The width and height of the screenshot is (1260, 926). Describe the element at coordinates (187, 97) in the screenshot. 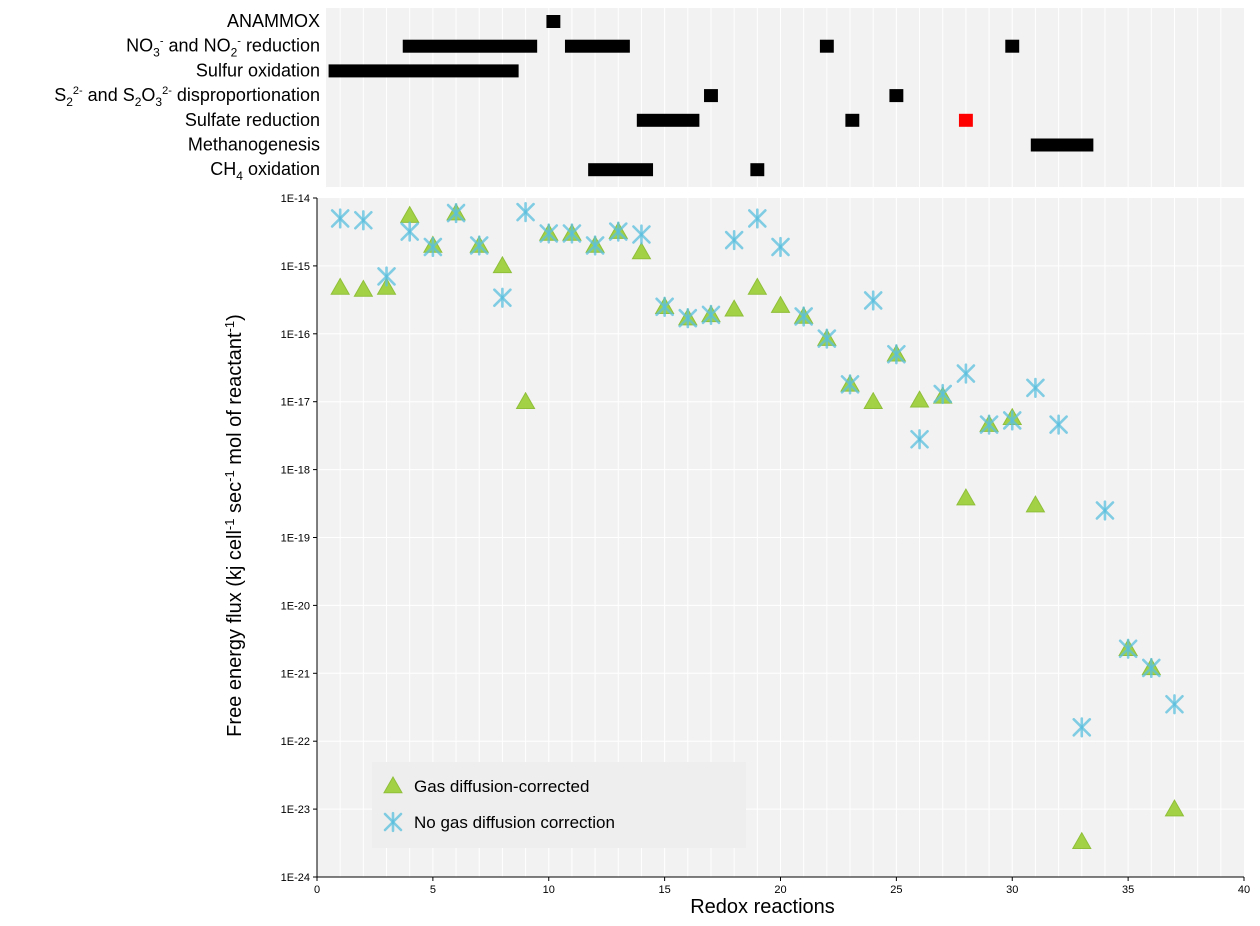

I see `category-label: S22- and S2O32- disproportionation` at that location.